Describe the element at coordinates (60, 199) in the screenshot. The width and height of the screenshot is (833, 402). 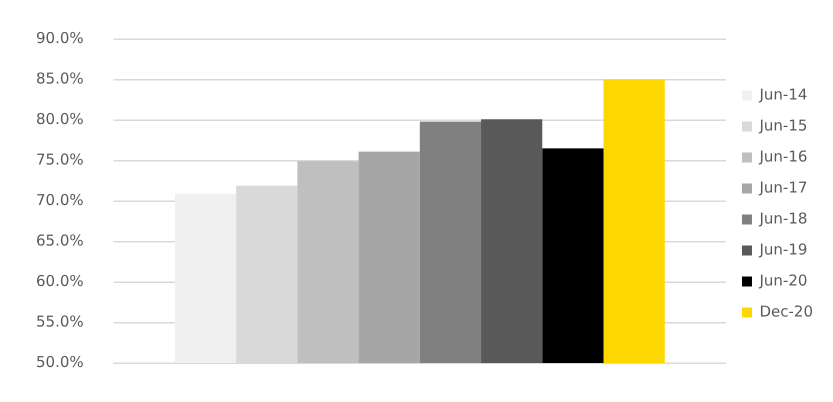
I see `y-tick-label: 70.0%` at that location.